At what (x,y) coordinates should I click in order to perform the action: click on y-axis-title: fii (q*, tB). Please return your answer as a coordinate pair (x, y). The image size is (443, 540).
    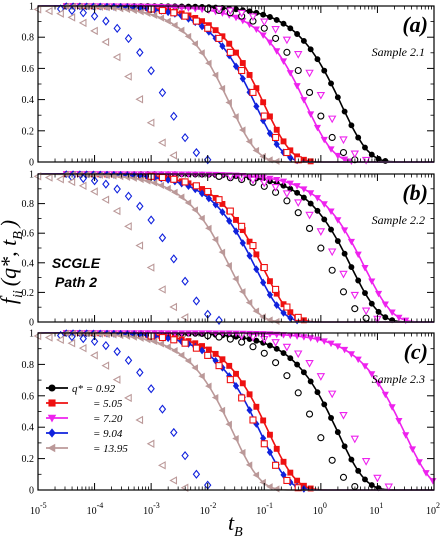
    Looking at the image, I should click on (13, 262).